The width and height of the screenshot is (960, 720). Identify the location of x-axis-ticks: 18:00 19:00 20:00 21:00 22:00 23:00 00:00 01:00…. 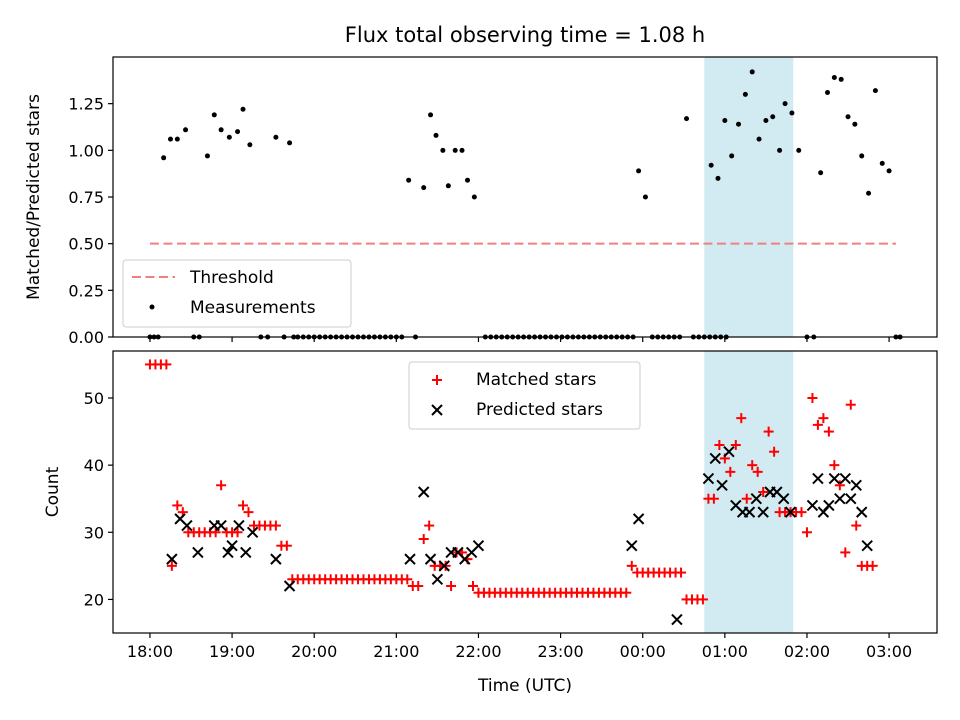
(519, 647).